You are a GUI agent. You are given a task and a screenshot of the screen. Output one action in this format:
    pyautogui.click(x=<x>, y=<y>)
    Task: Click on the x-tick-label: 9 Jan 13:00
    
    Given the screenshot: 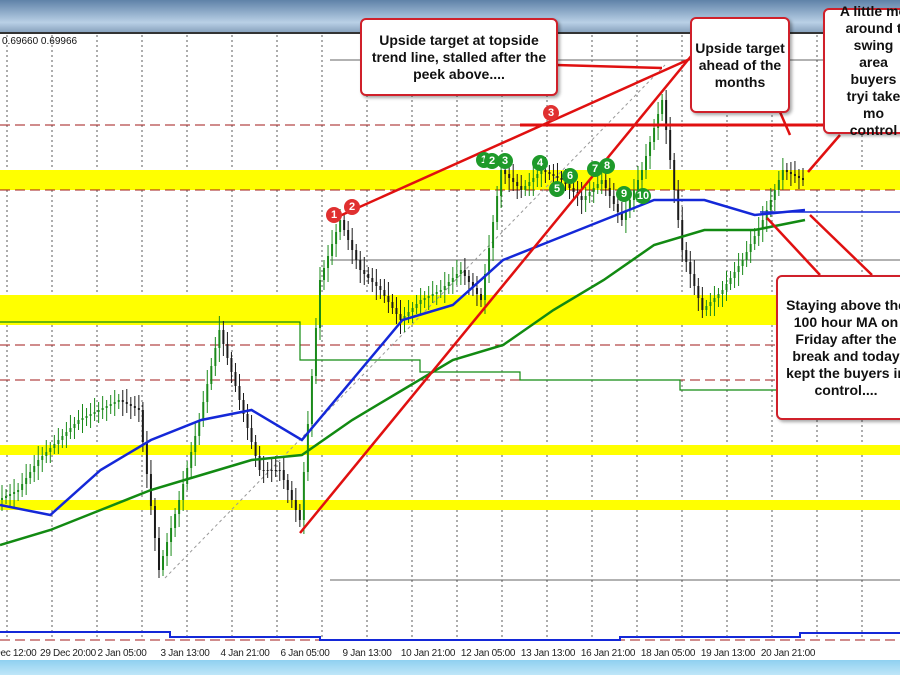 What is the action you would take?
    pyautogui.click(x=367, y=653)
    